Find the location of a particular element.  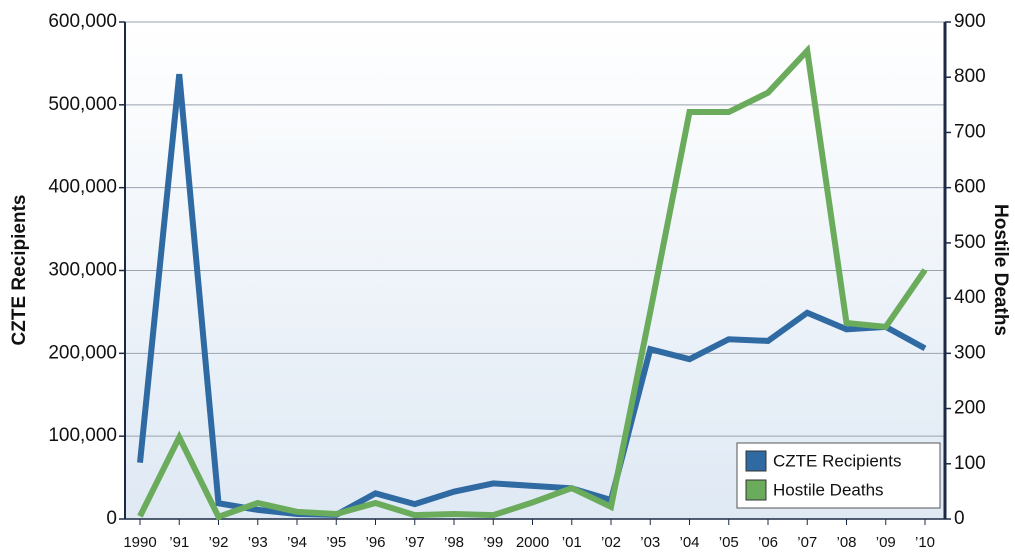

x-tick-label: ’06 is located at coordinates (768, 542).